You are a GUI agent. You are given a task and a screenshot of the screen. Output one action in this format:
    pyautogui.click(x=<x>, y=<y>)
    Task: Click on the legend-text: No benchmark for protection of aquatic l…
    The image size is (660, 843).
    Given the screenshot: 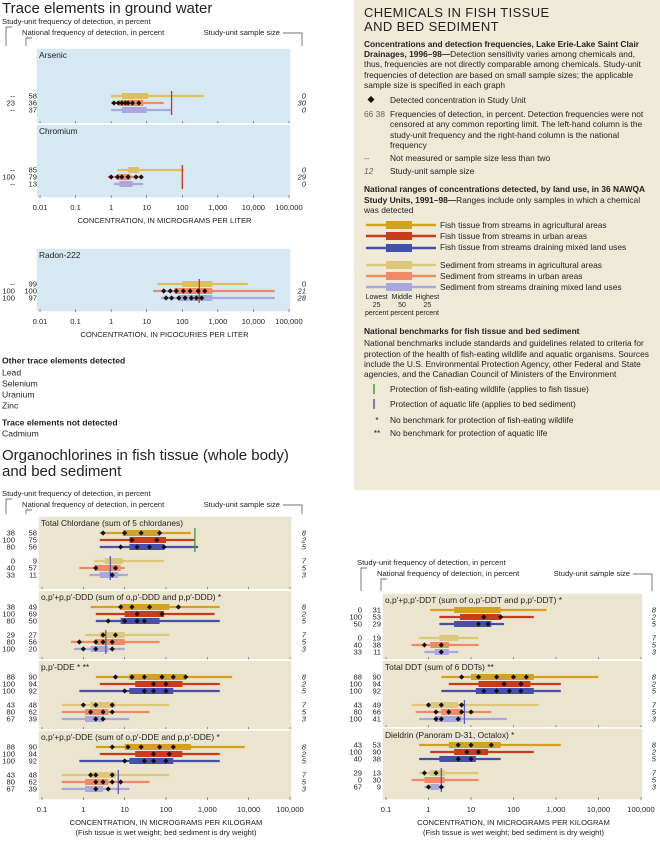 What is the action you would take?
    pyautogui.click(x=469, y=432)
    